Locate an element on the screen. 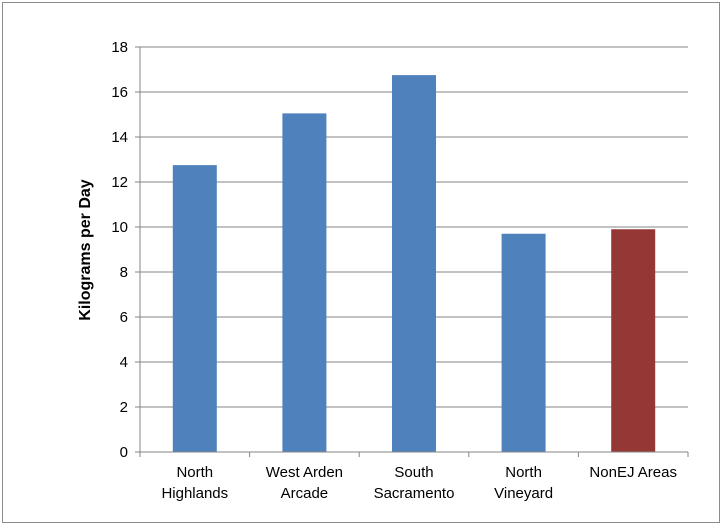 Image resolution: width=724 pixels, height=527 pixels. y-tick-label: 18 is located at coordinates (119, 47).